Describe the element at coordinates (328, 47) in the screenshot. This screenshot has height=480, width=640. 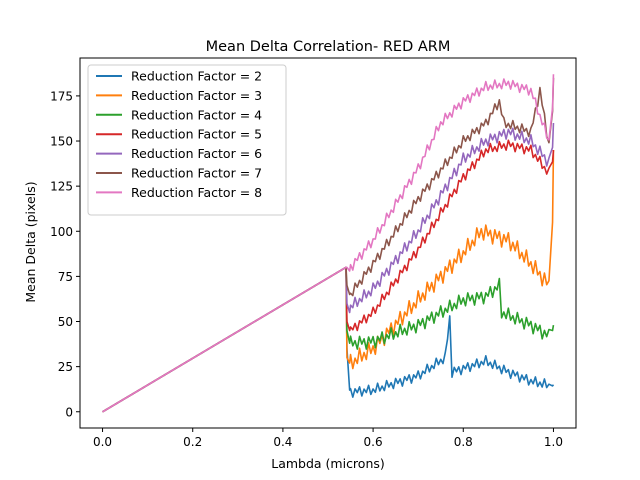
I see `chart-title: Mean Delta Correlation- RED ARM` at that location.